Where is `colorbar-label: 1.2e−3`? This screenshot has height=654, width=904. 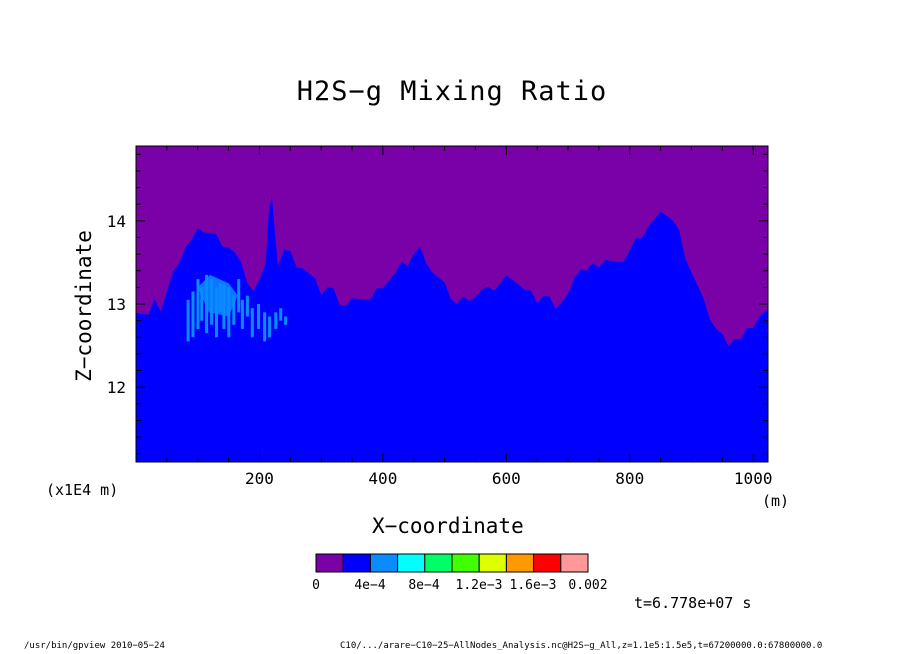
colorbar-label: 1.2e−3 is located at coordinates (479, 585).